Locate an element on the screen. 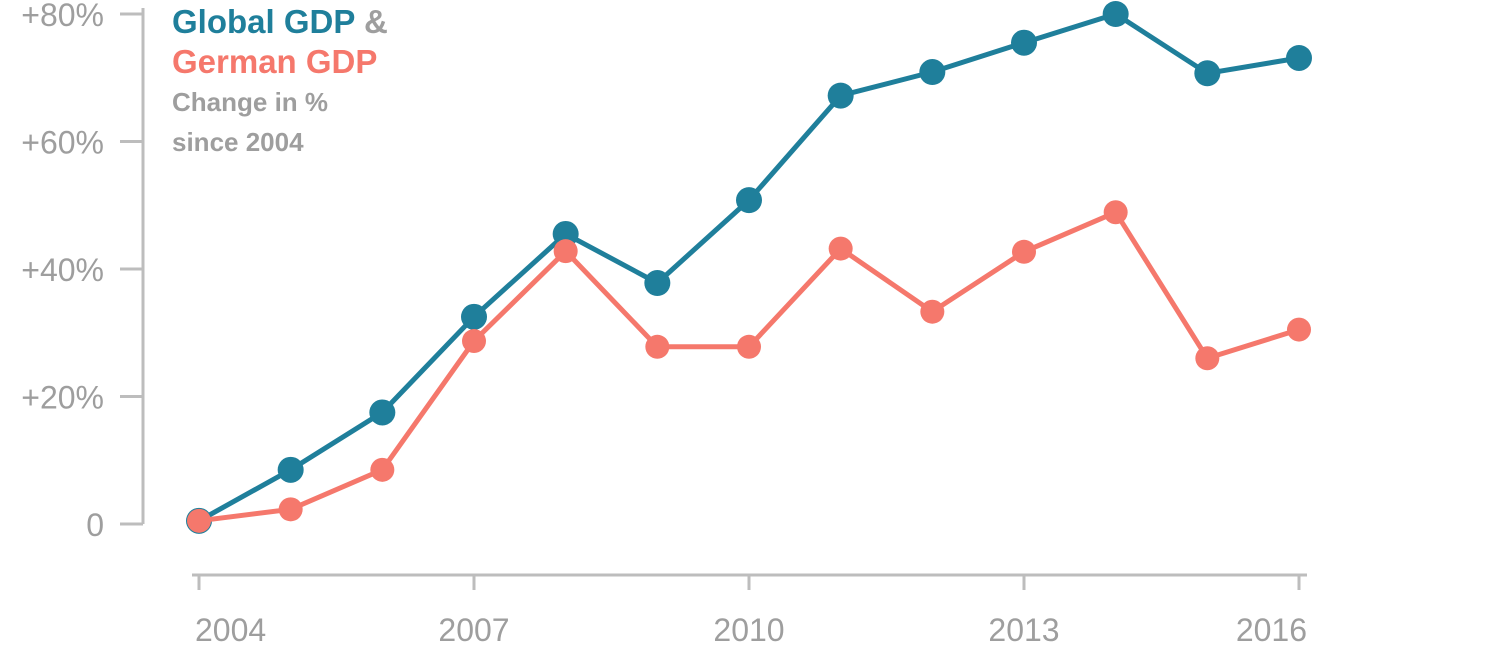 This screenshot has width=1500, height=647. y-tick-label: 0 is located at coordinates (95, 525).